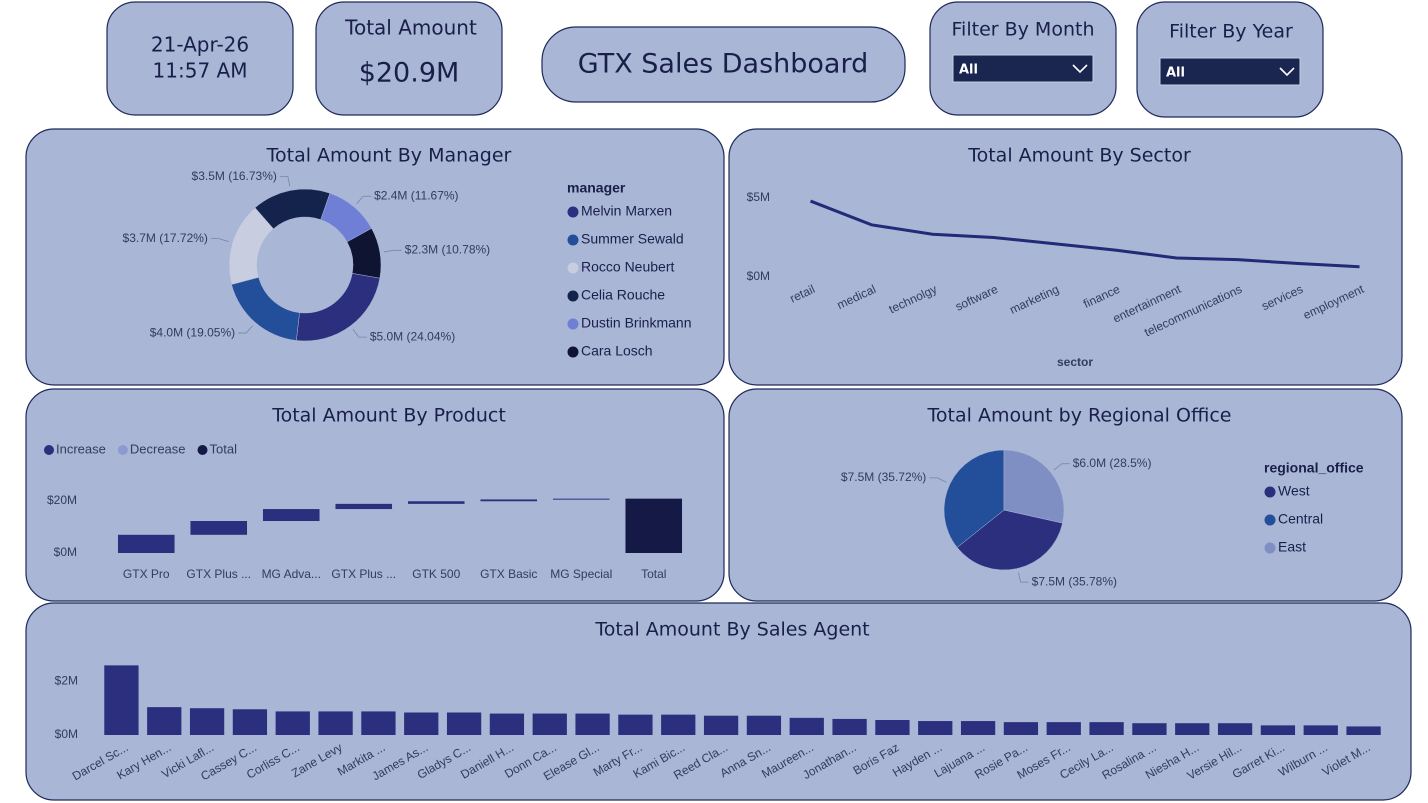  I want to click on total-card, so click(409, 58).